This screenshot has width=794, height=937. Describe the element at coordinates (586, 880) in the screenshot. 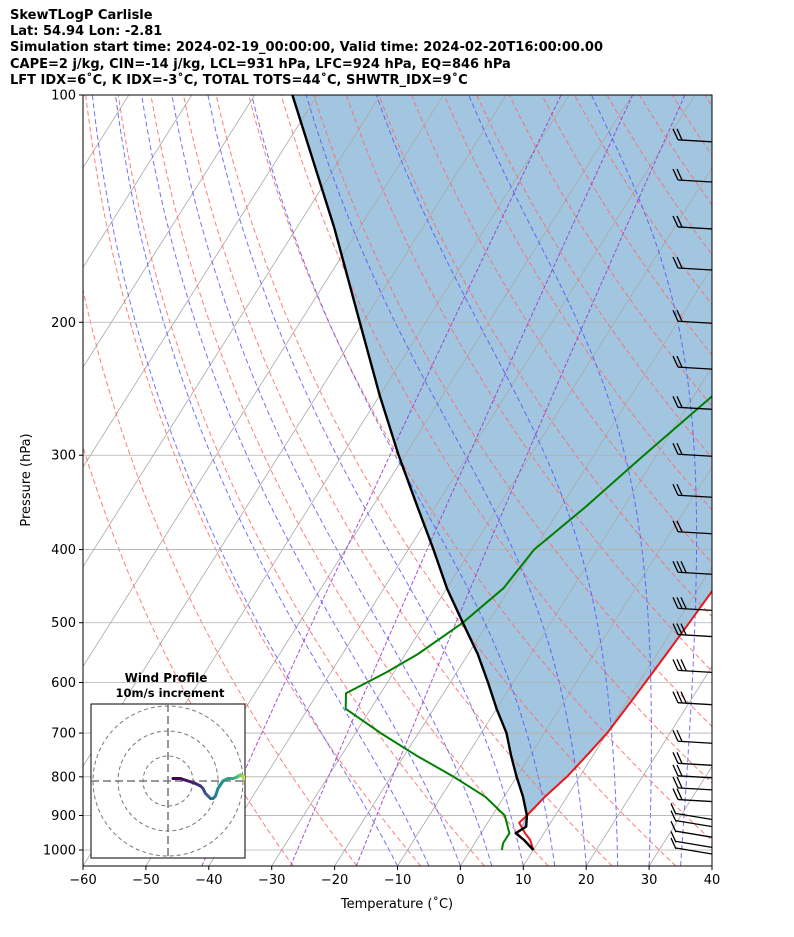

I see `x-tick-label: 20` at that location.